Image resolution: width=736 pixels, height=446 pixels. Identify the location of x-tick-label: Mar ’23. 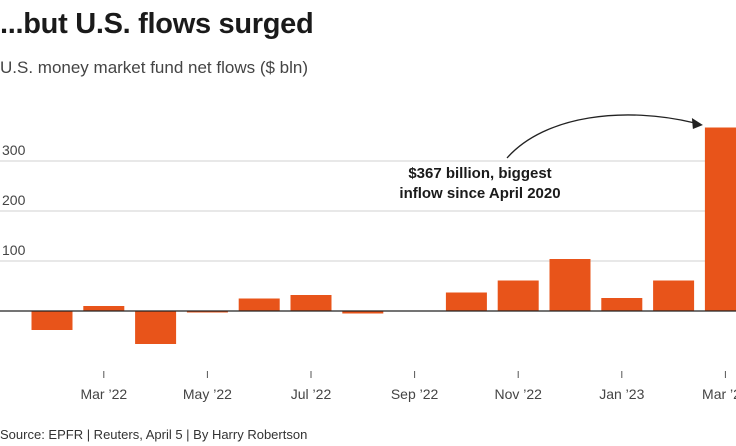
(719, 394).